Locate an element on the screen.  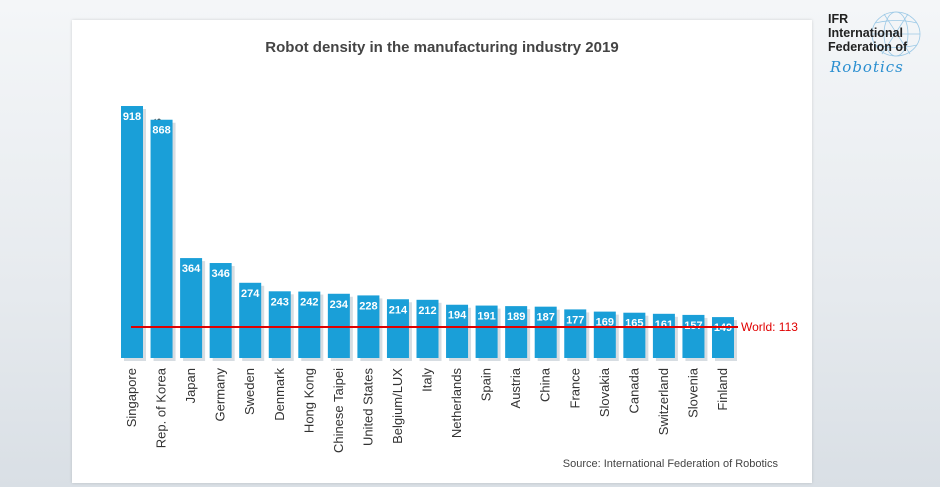
bar-value-label: 189 is located at coordinates (516, 317).